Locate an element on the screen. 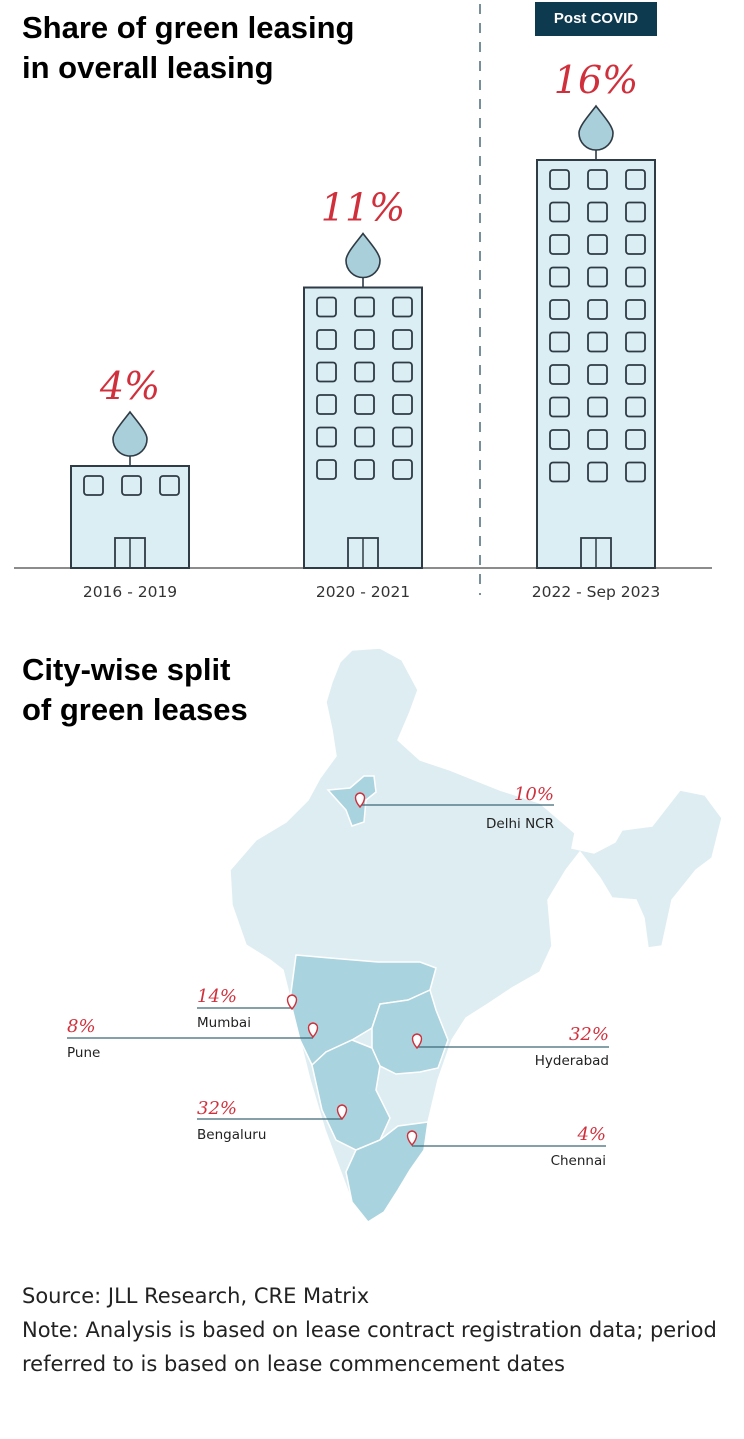 The width and height of the screenshot is (744, 1439). bar-body is located at coordinates (596, 364).